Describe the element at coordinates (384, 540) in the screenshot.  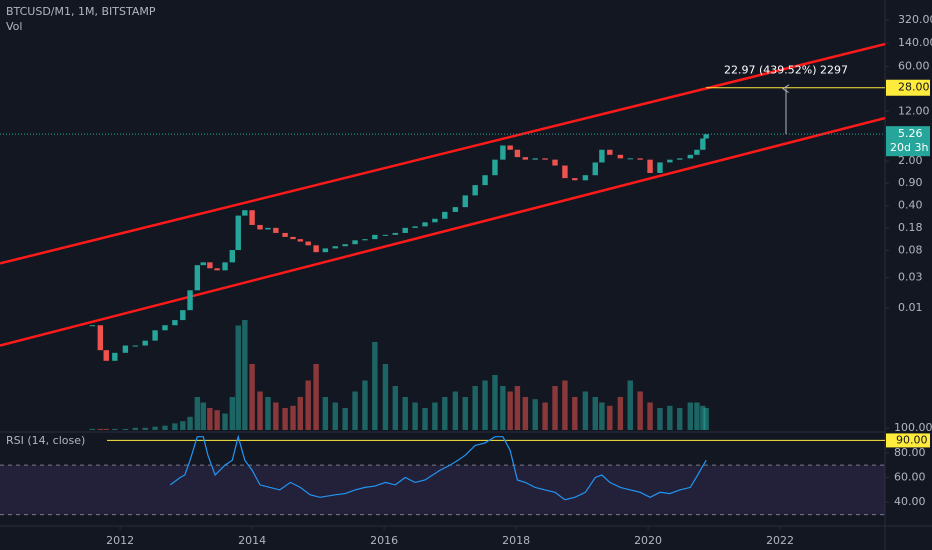
I see `x-tick-label: 2016` at that location.